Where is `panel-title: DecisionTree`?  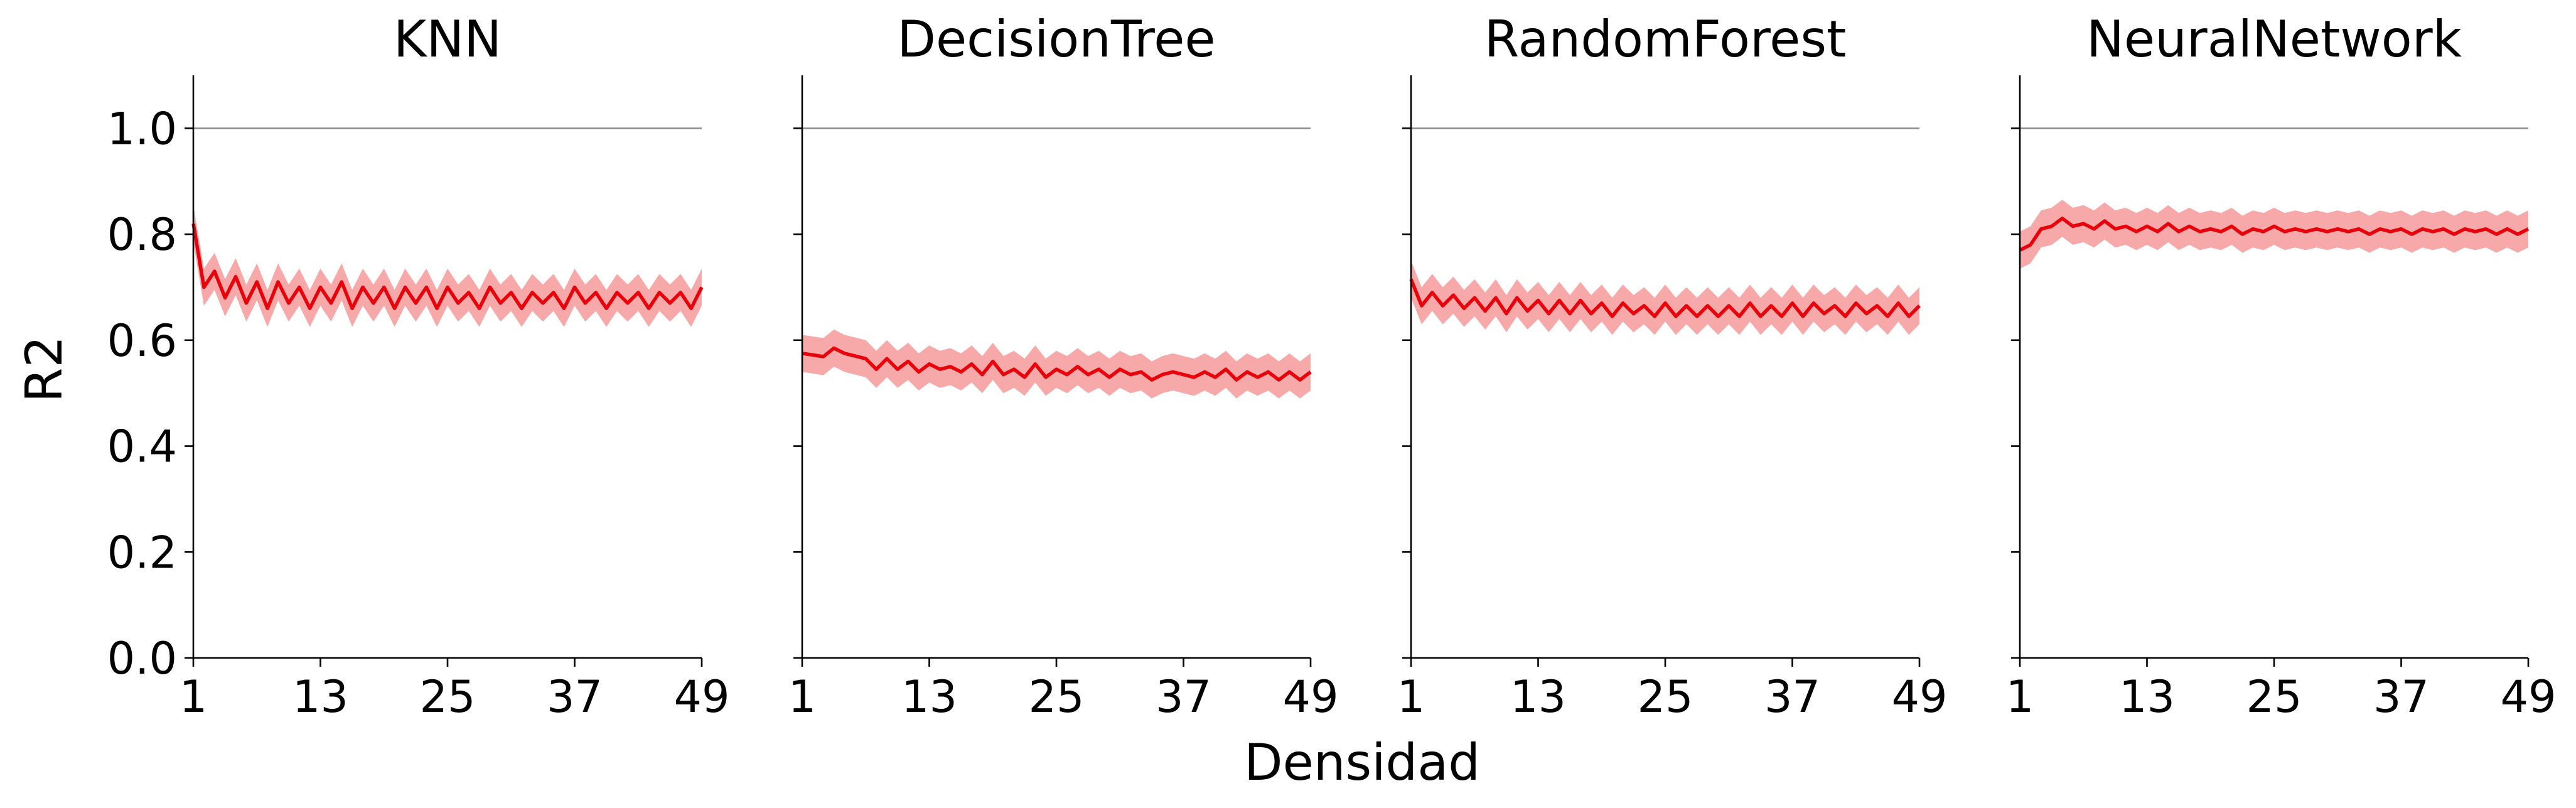
panel-title: DecisionTree is located at coordinates (1056, 39).